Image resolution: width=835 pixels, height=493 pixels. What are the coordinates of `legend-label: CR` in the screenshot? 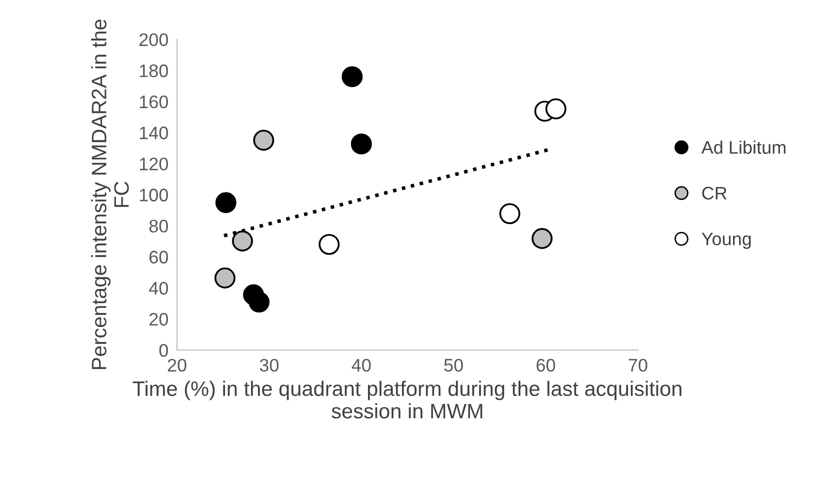 It's located at (714, 193).